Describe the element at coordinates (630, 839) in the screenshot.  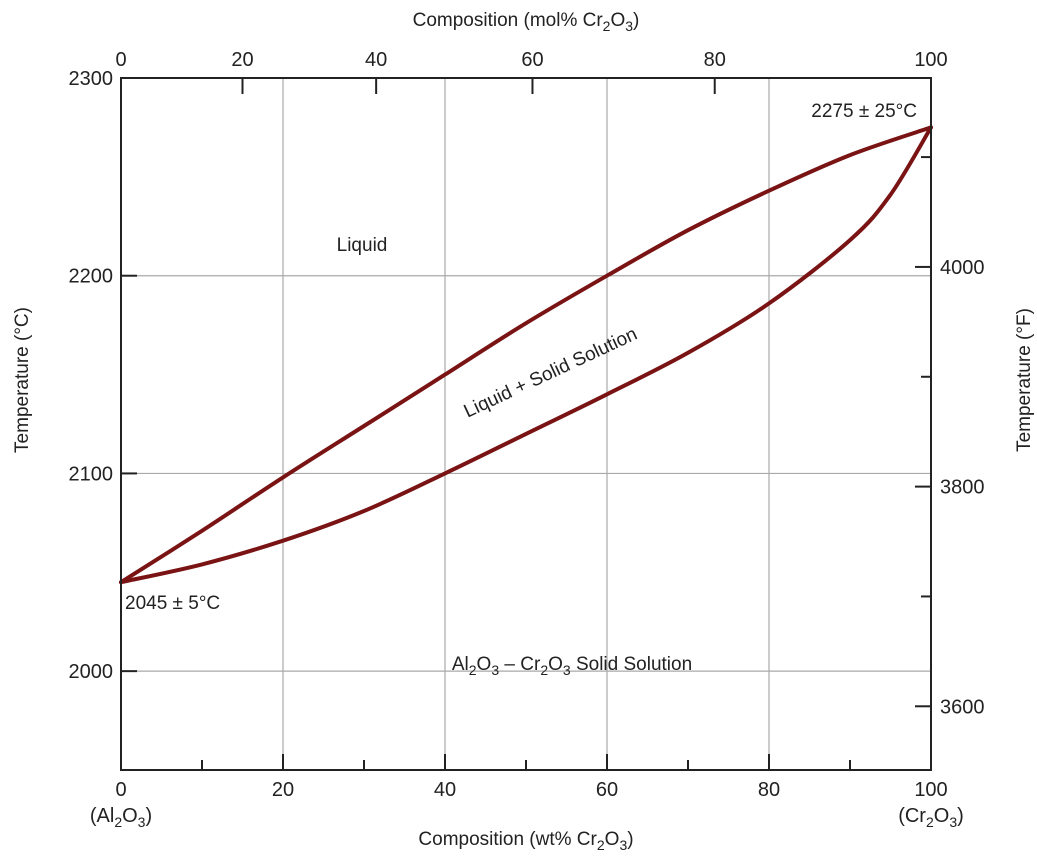
I see `x-axis-title-part: )` at that location.